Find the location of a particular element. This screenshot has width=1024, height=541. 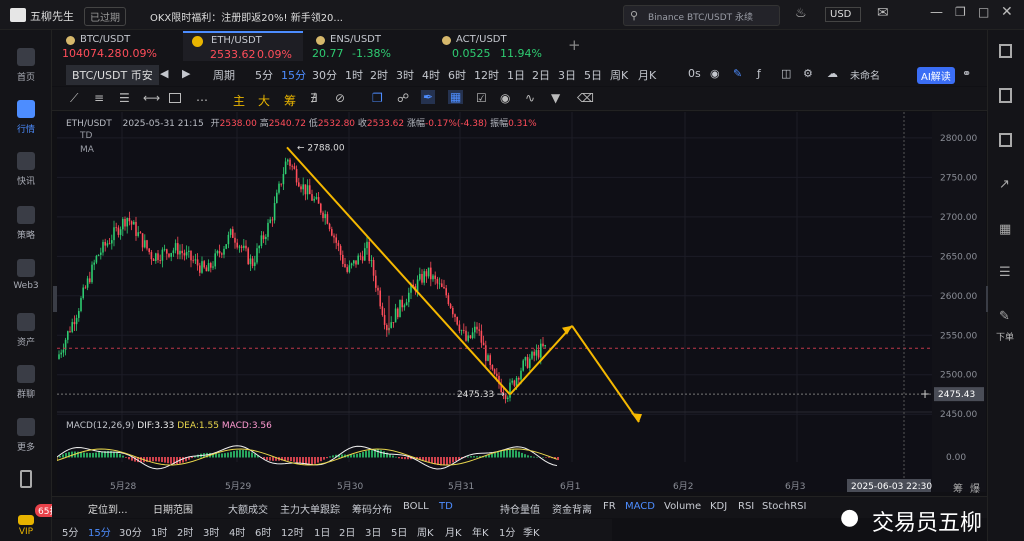

tf-5m: 5分 is located at coordinates (264, 75).